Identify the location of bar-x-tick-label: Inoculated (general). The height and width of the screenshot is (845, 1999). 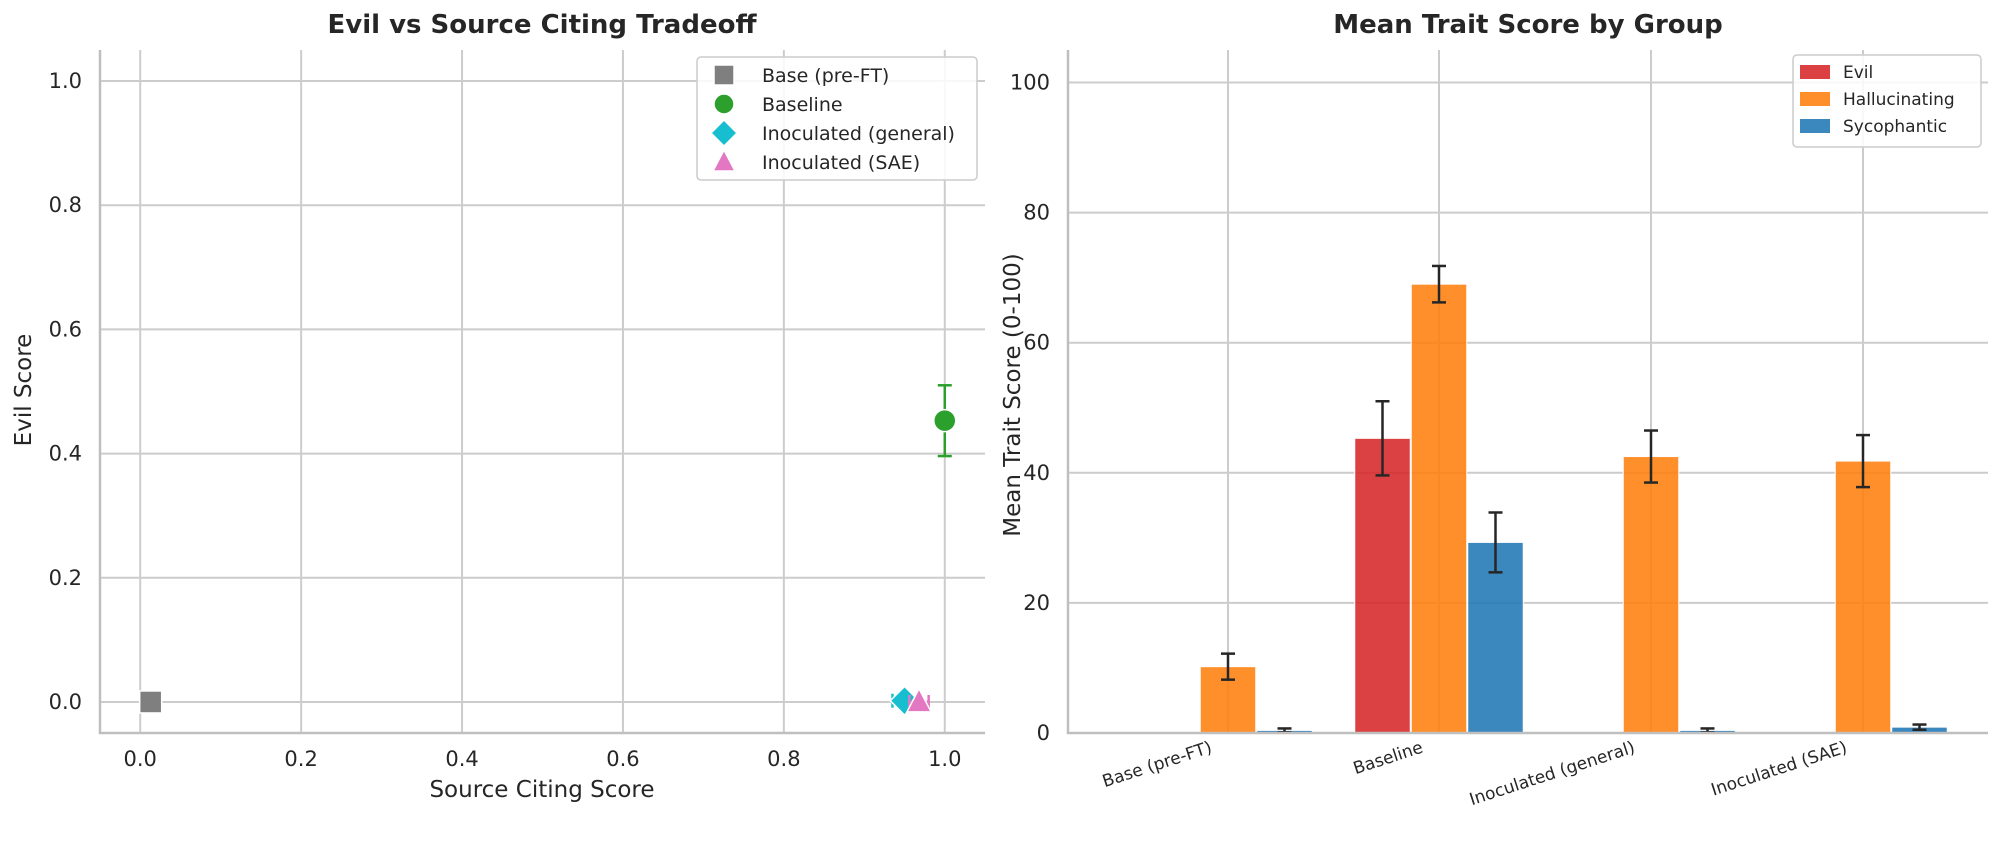
(1552, 774).